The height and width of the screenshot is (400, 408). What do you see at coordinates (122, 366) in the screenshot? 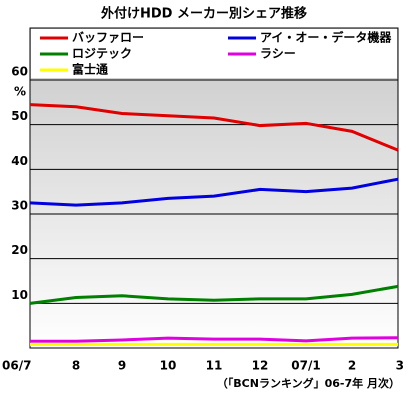
I see `x-tick-label: 9` at bounding box center [122, 366].